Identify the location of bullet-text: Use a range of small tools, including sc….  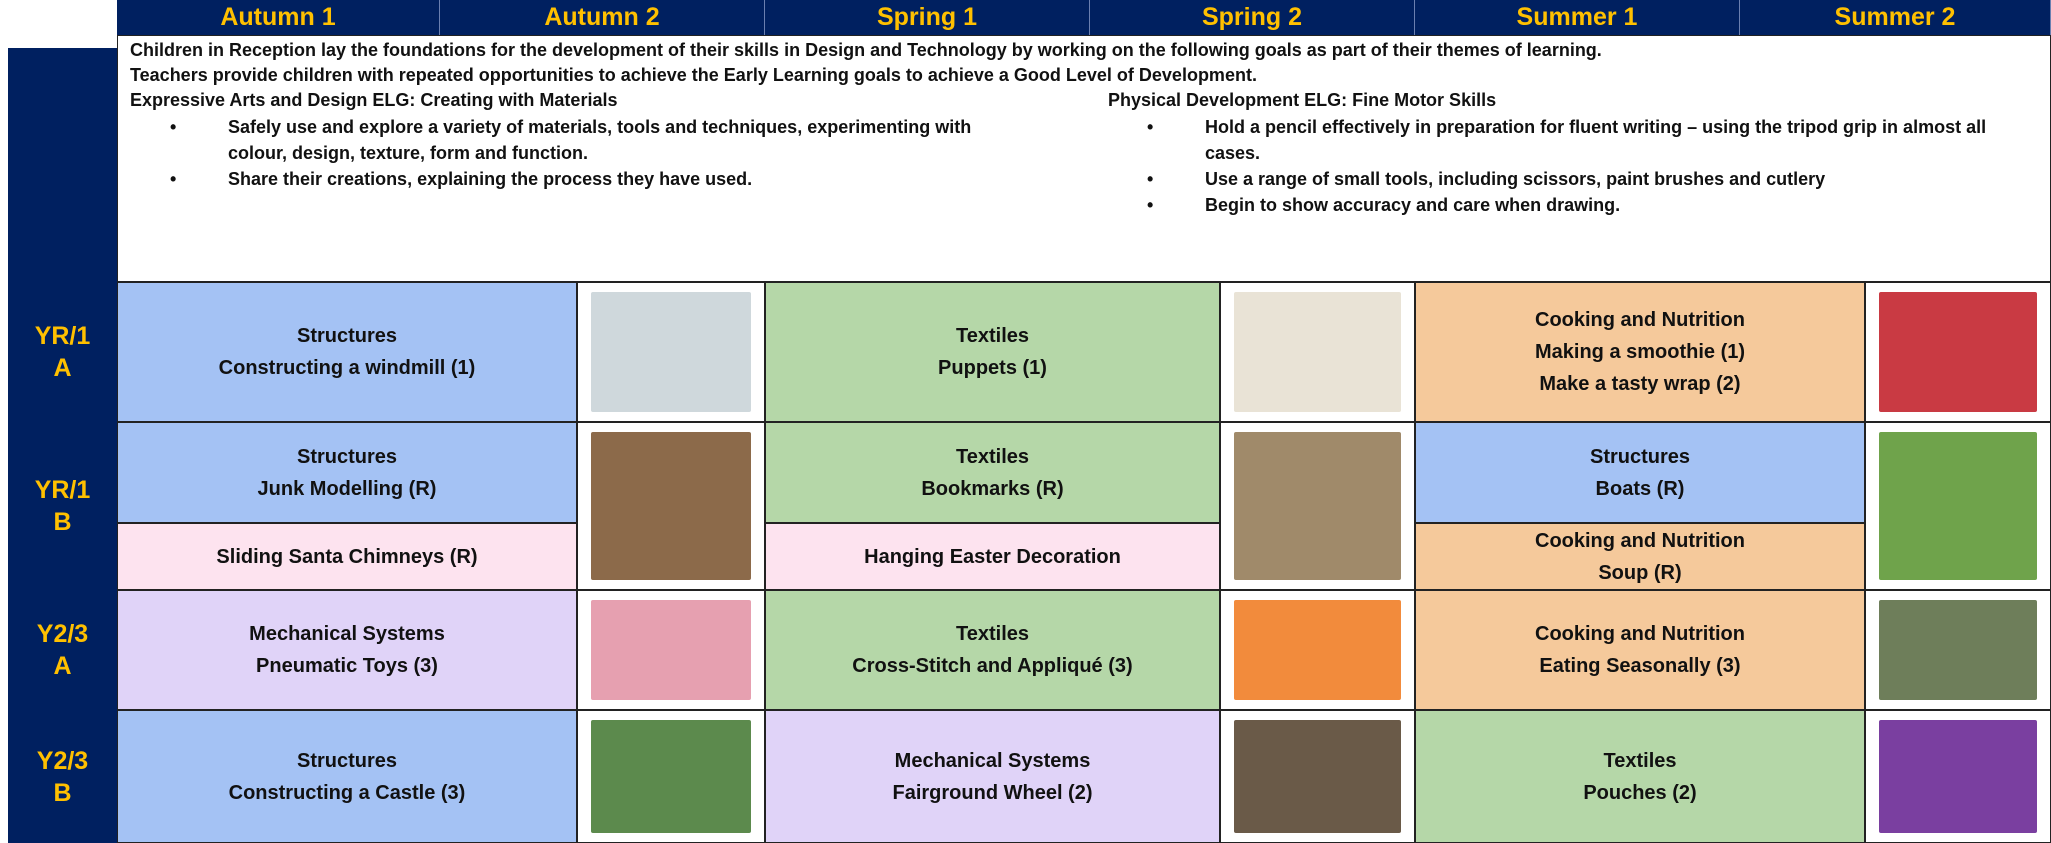
(1515, 179).